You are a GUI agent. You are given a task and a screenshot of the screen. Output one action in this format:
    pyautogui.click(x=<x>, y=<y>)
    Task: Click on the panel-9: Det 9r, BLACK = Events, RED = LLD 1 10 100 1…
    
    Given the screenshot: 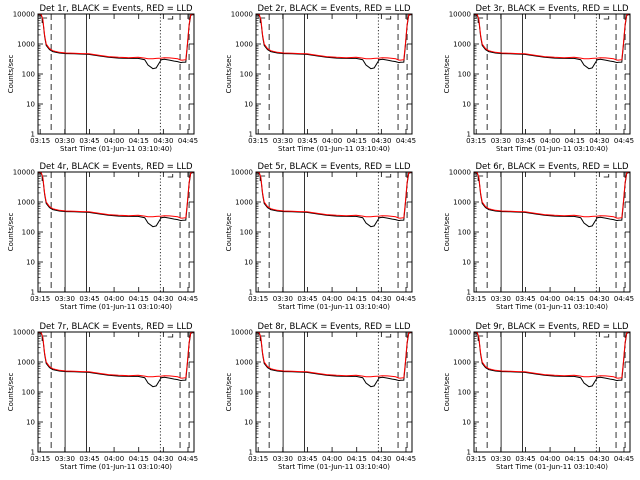 What is the action you would take?
    pyautogui.click(x=538, y=396)
    